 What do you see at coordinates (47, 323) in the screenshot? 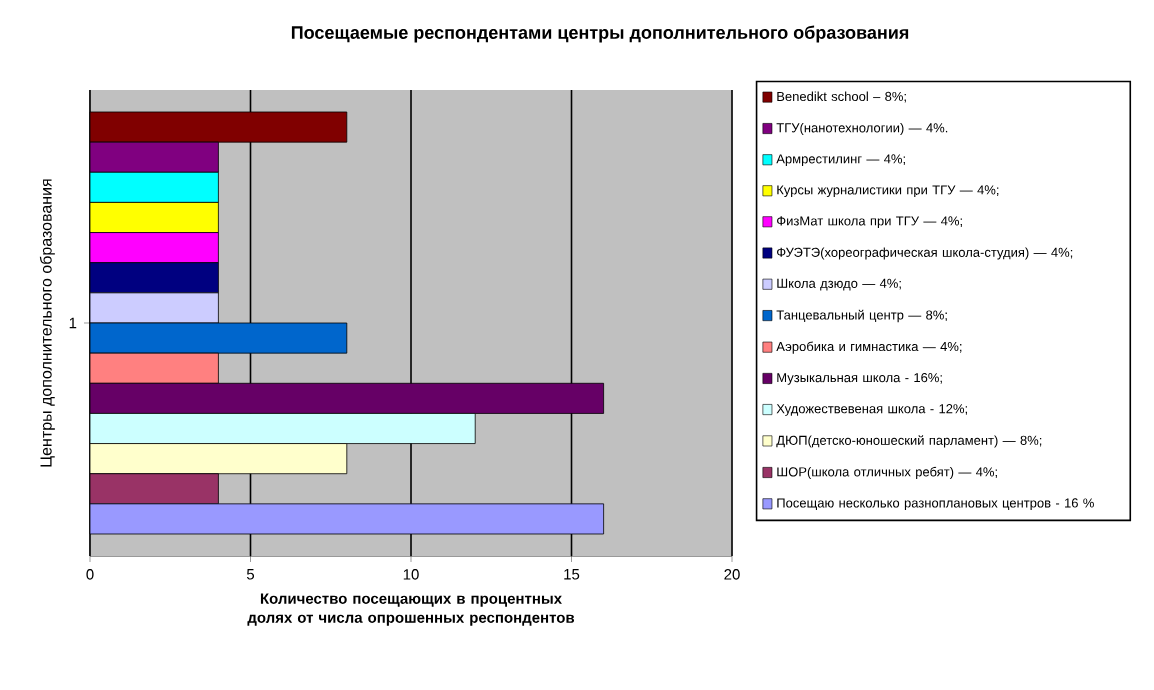
I see `y-axis-title: Центры дополнительного образования` at bounding box center [47, 323].